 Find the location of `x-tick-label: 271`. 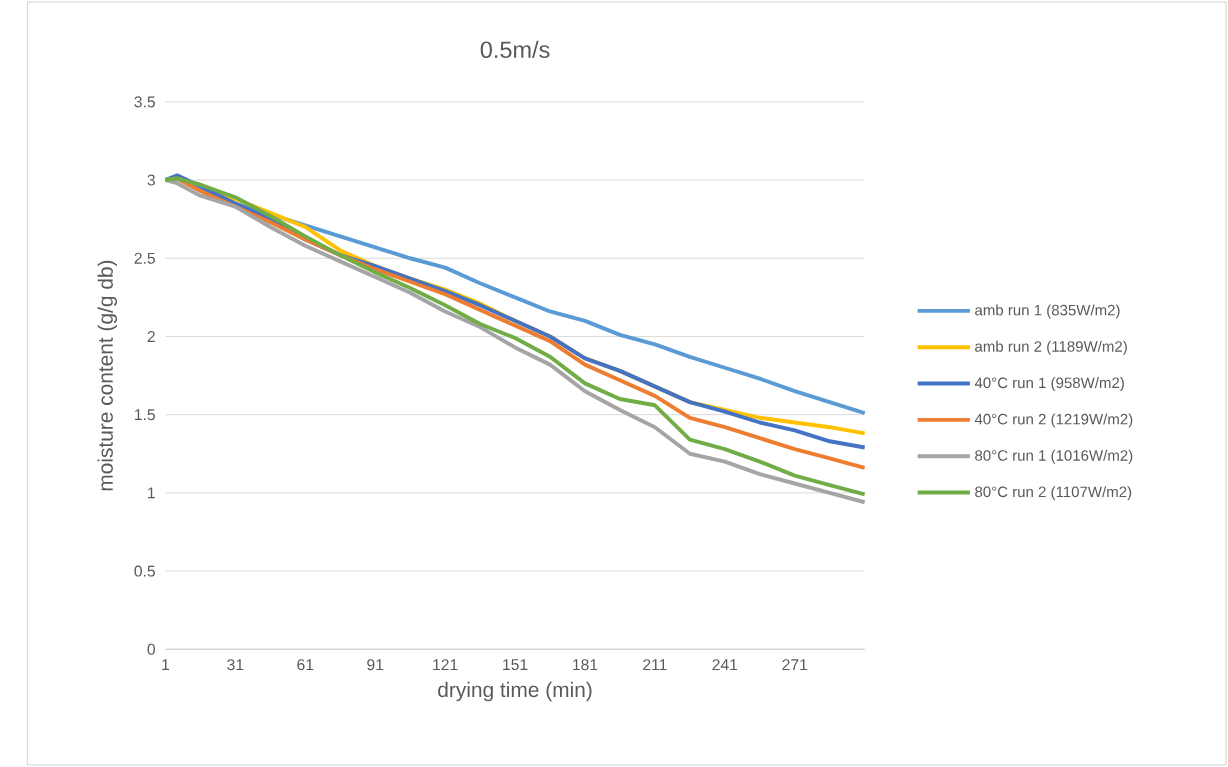

x-tick-label: 271 is located at coordinates (795, 665).